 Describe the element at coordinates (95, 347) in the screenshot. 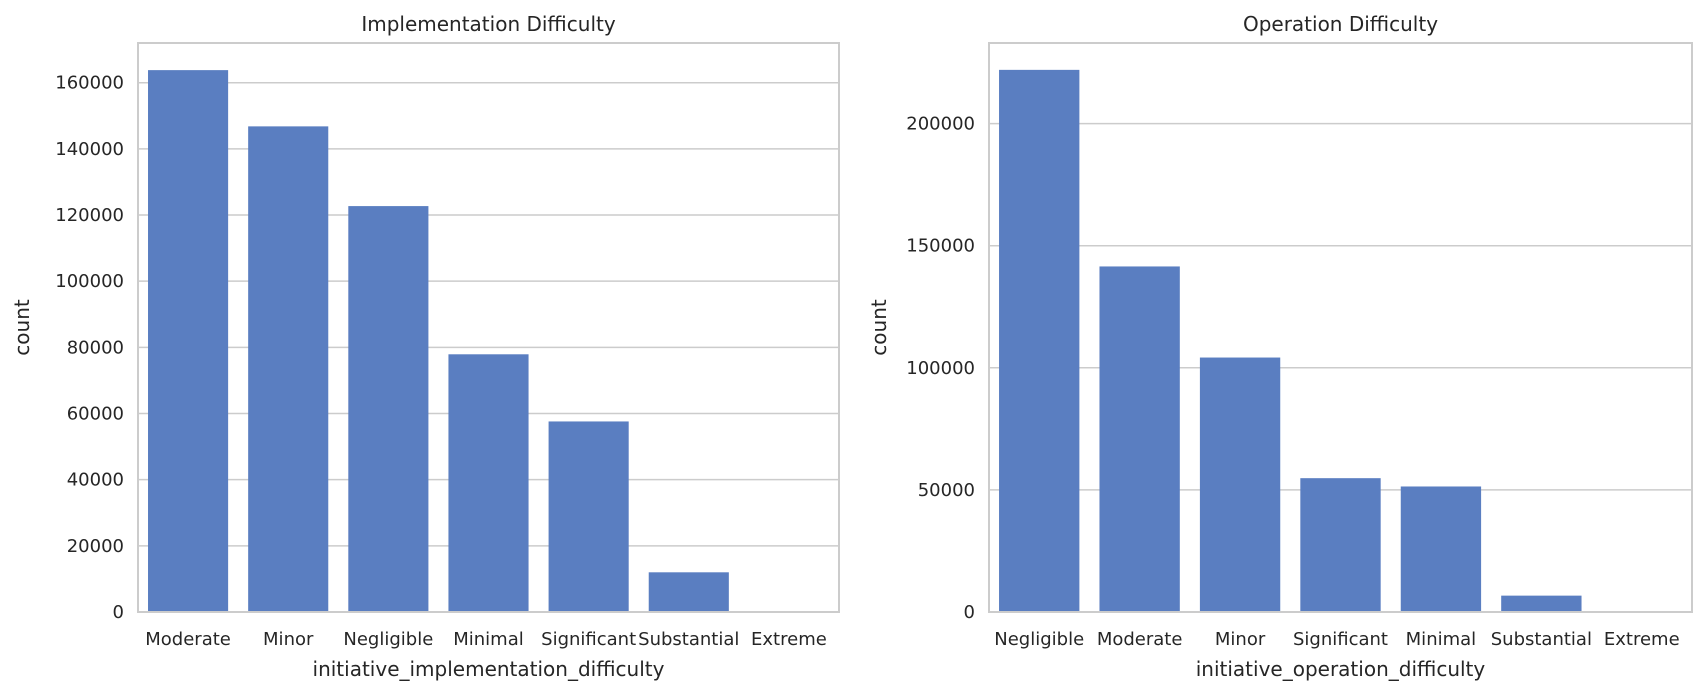

I see `chart1-y-tick-label: 80000` at that location.